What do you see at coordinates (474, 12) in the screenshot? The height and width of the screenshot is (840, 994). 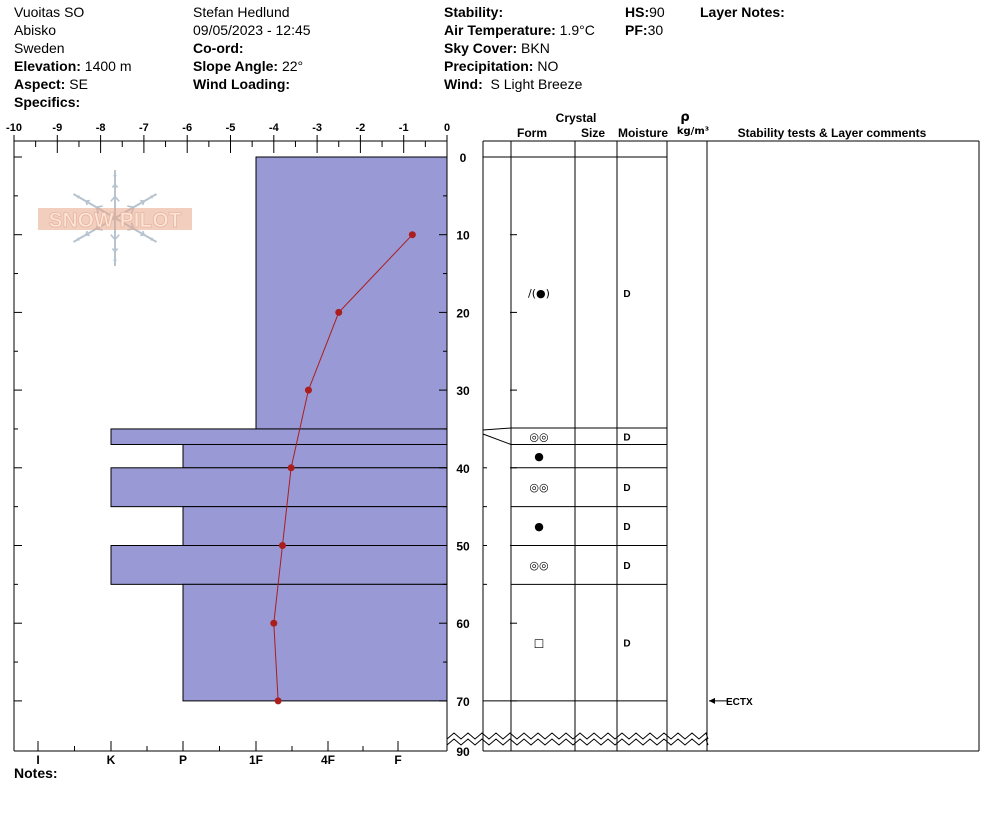 I see `stability: Stability:` at bounding box center [474, 12].